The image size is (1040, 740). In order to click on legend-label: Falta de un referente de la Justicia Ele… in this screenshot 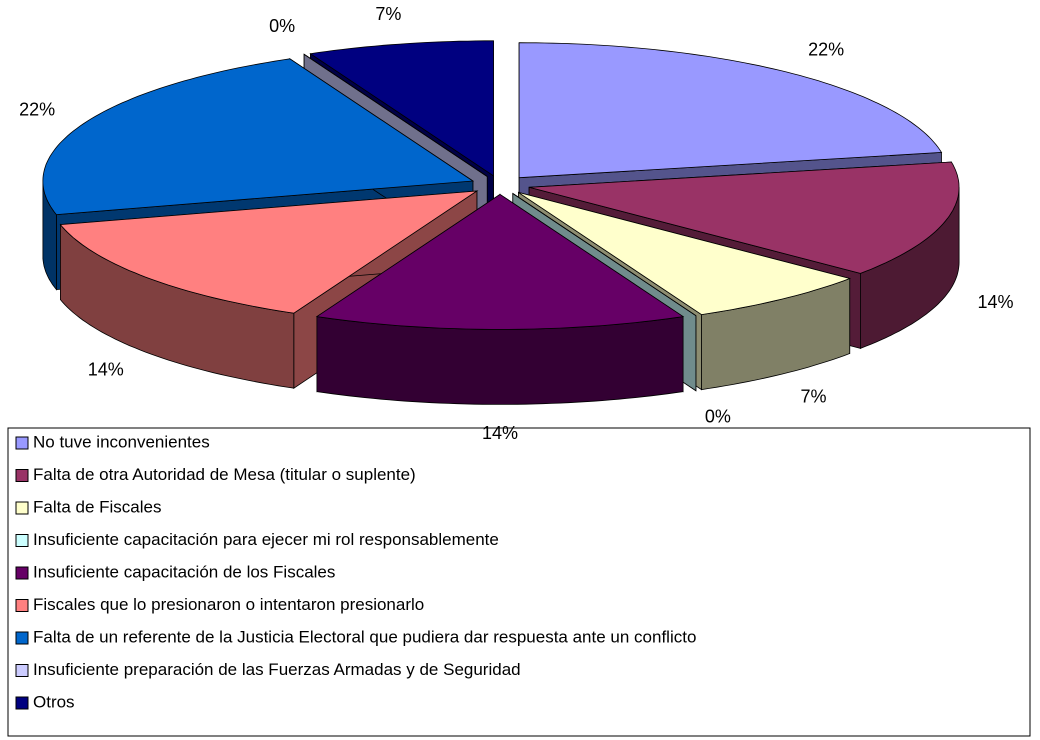, I will do `click(364, 636)`.